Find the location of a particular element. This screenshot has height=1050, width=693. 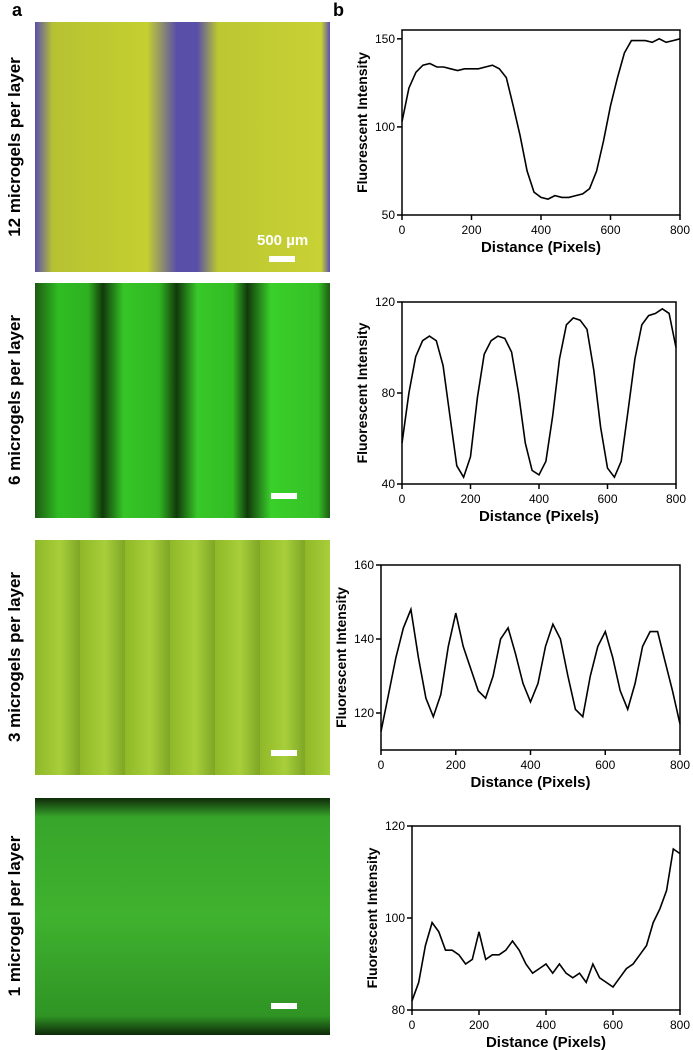

y-tick-label: 160 is located at coordinates (364, 565).